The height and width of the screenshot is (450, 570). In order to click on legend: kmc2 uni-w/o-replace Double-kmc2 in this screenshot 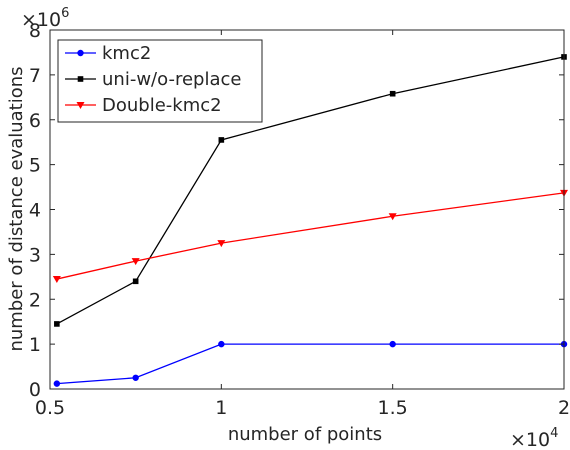, I will do `click(160, 81)`.